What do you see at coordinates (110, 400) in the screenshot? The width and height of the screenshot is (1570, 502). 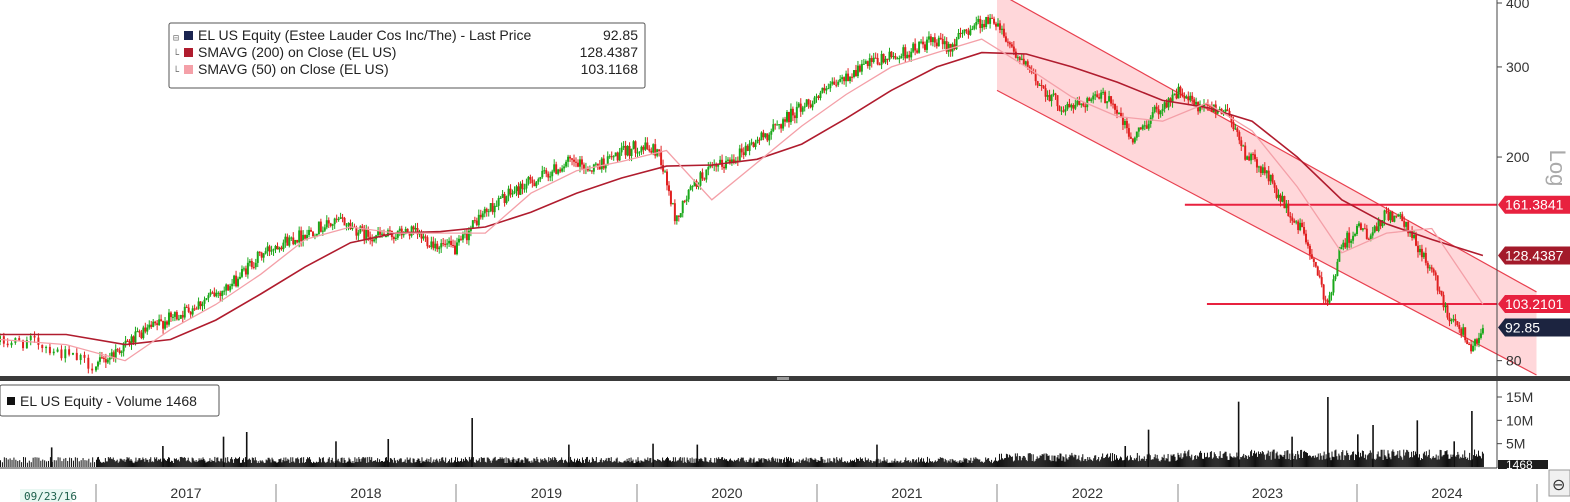 I see `volume-legend: EL US Equity - Volume 1468` at bounding box center [110, 400].